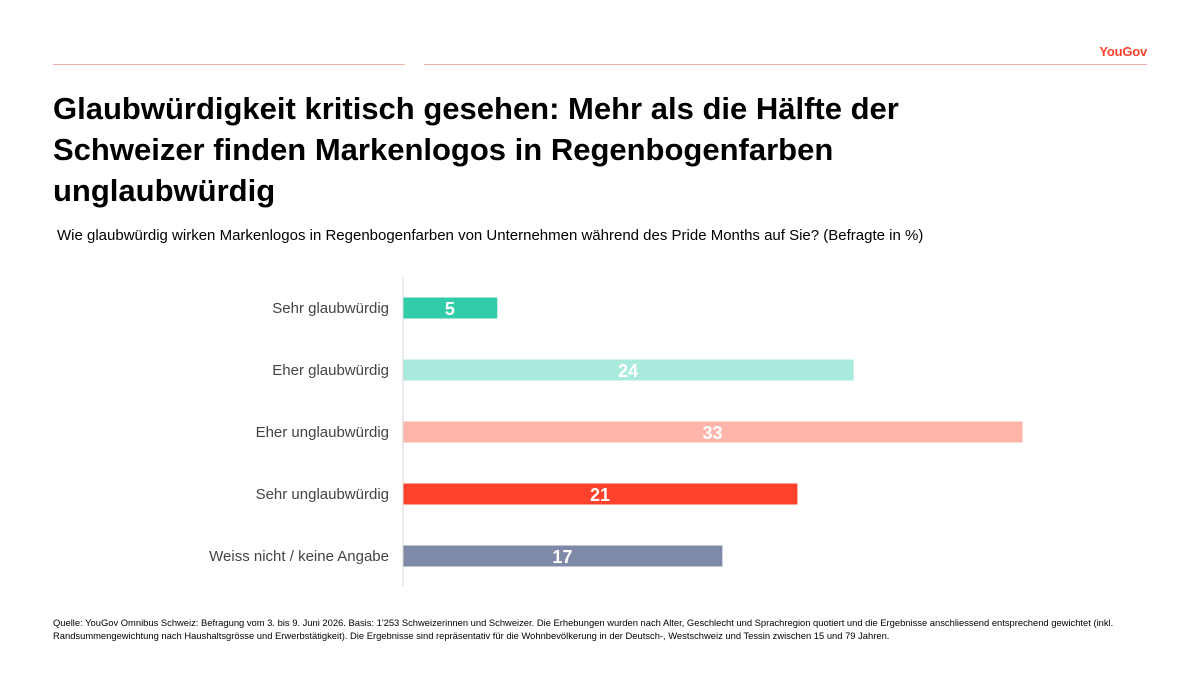  What do you see at coordinates (229, 64) in the screenshot?
I see `header-rule-left` at bounding box center [229, 64].